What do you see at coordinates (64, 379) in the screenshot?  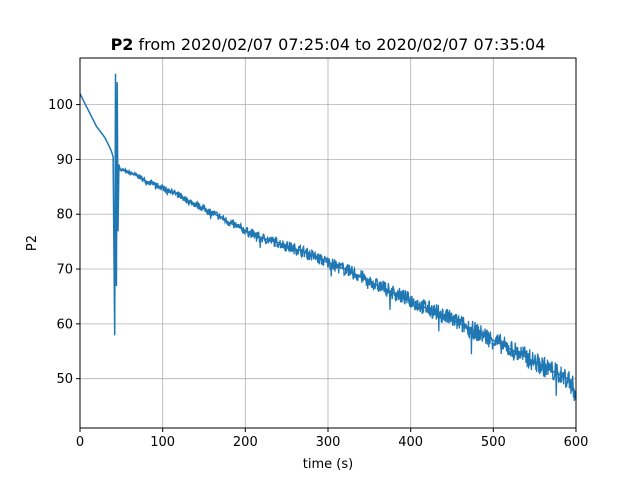 I see `y-tick-label: 50` at bounding box center [64, 379].